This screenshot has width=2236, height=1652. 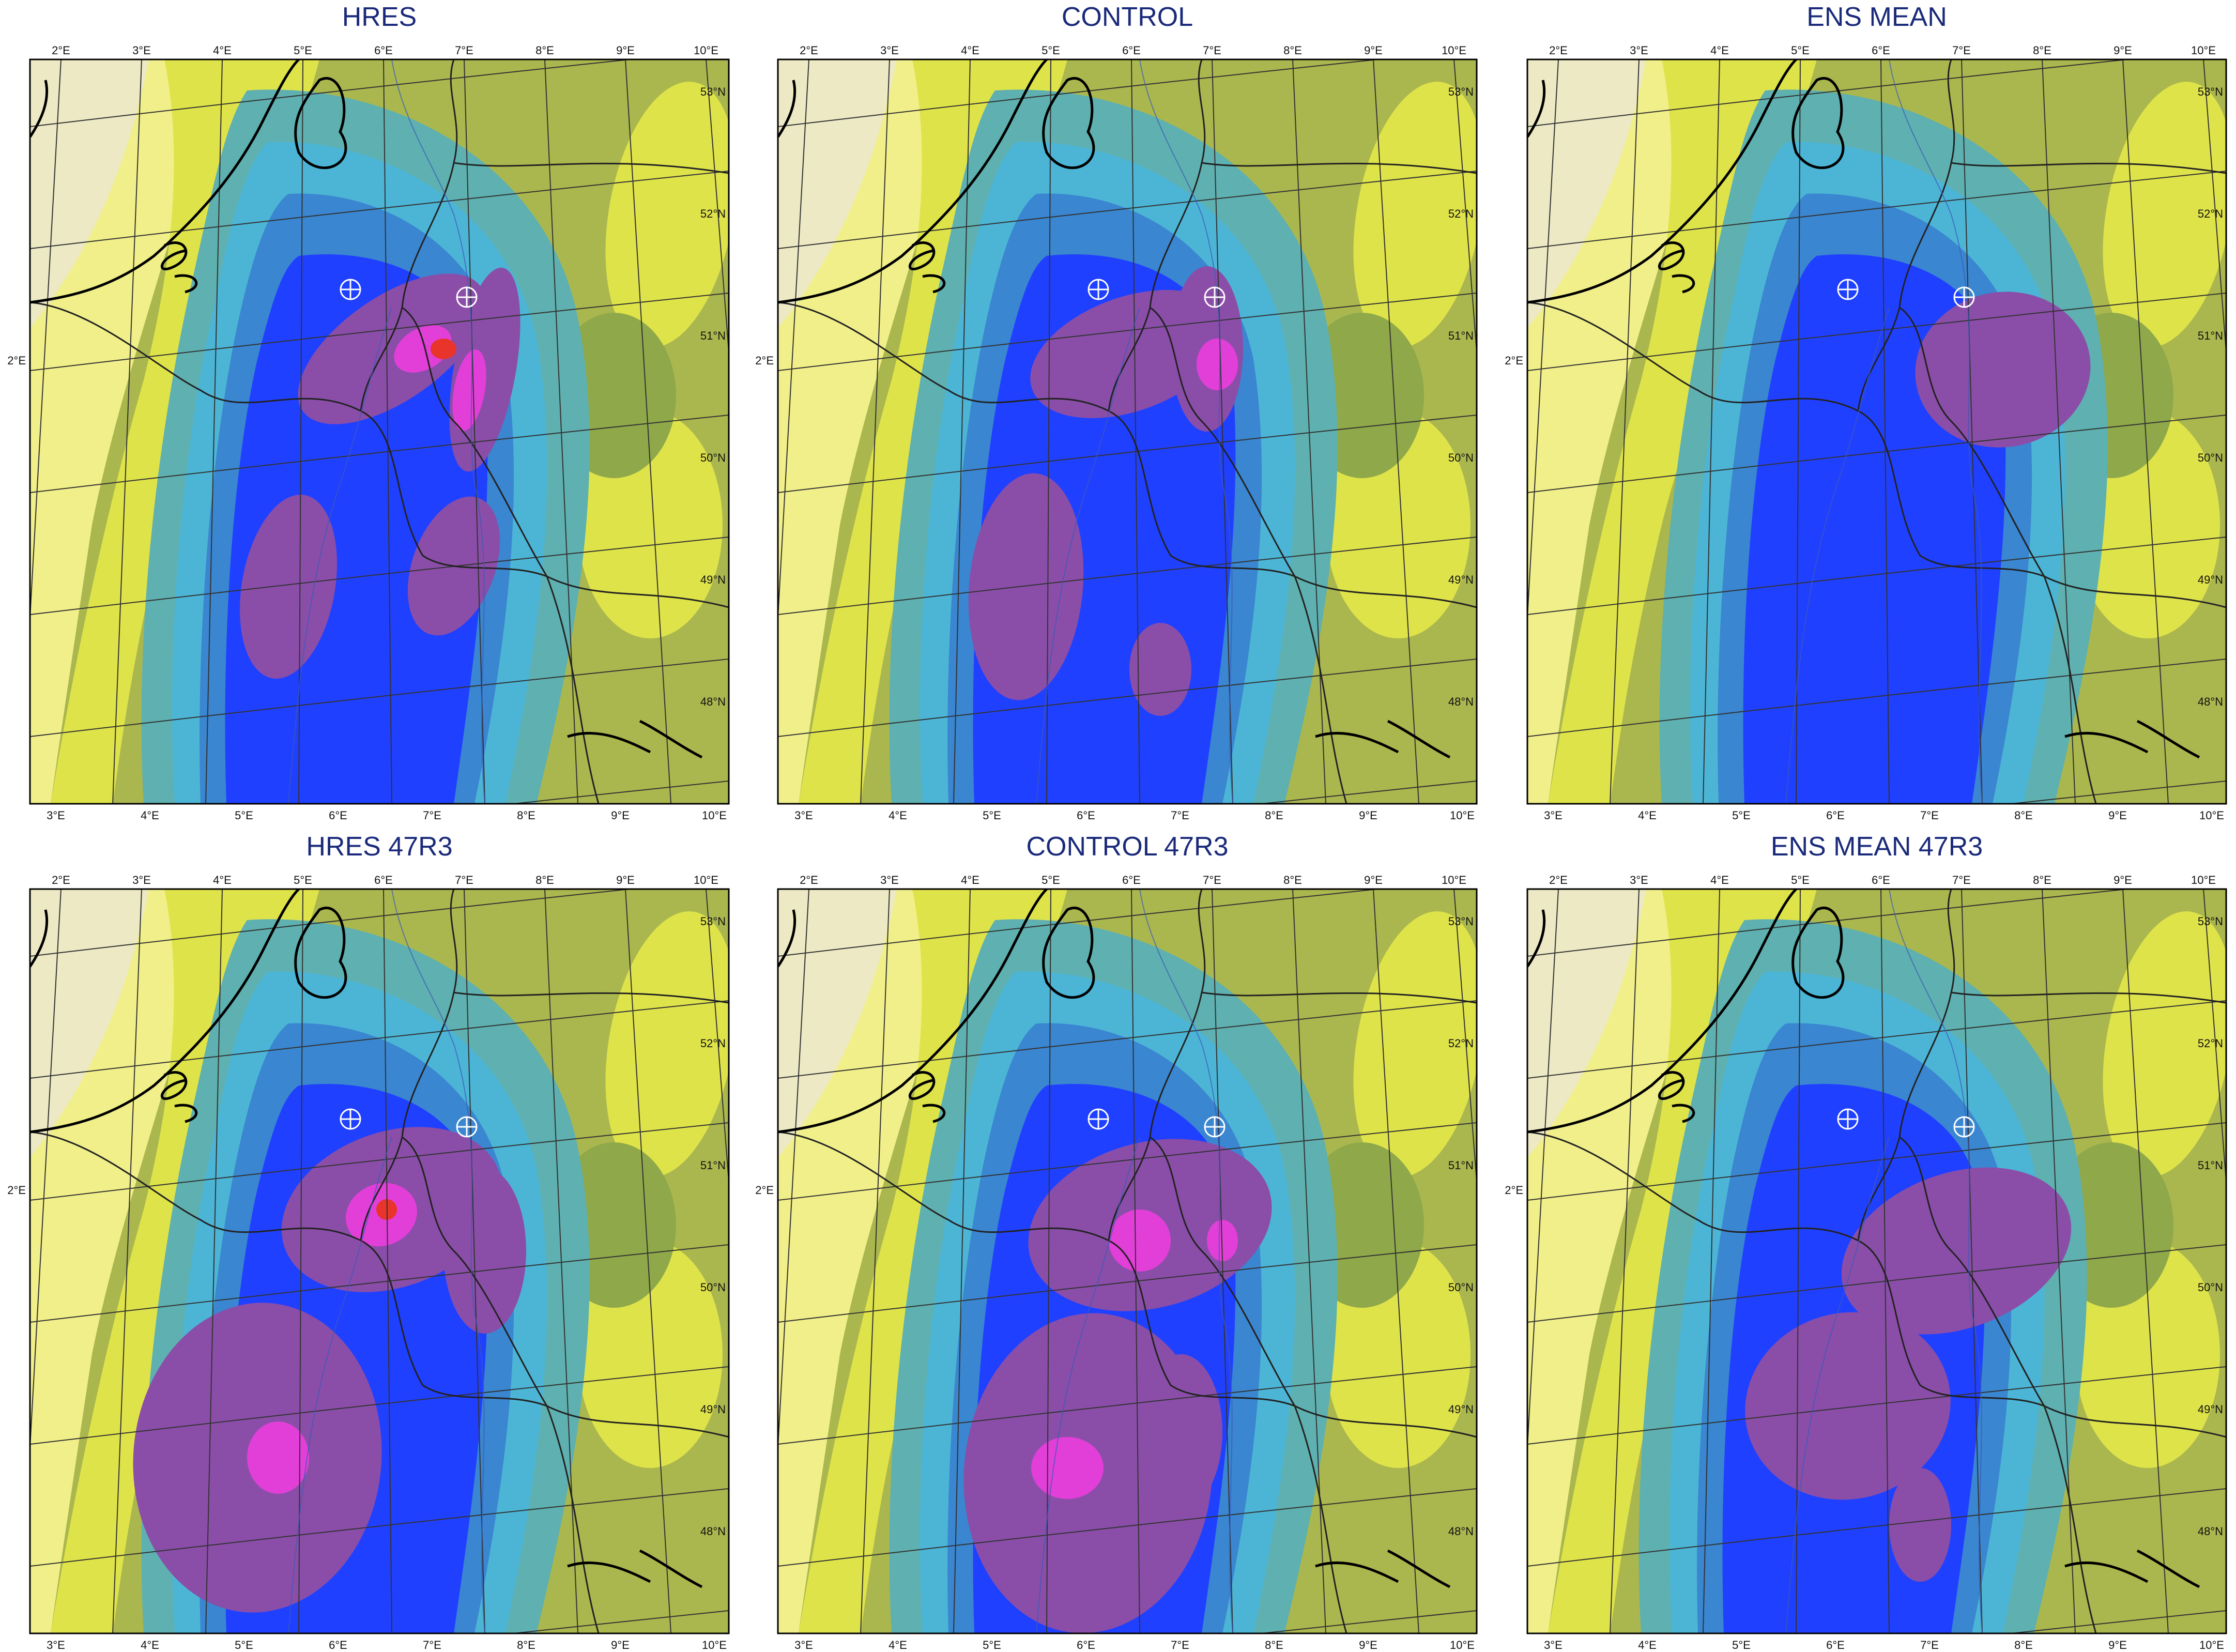 What do you see at coordinates (1742, 1644) in the screenshot?
I see `lon-tick-bottom: 5°E` at bounding box center [1742, 1644].